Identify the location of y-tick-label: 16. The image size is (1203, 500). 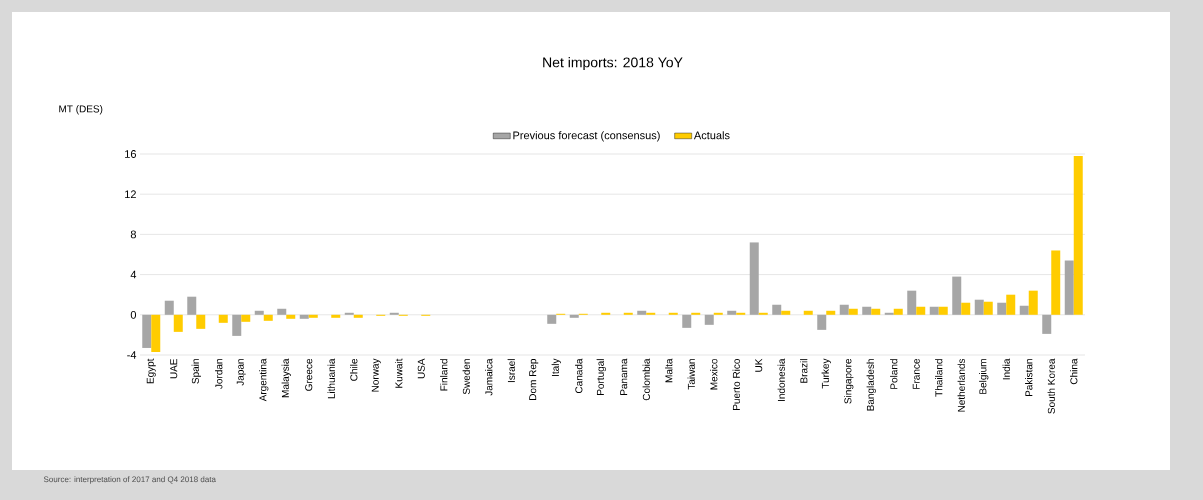
(130, 154).